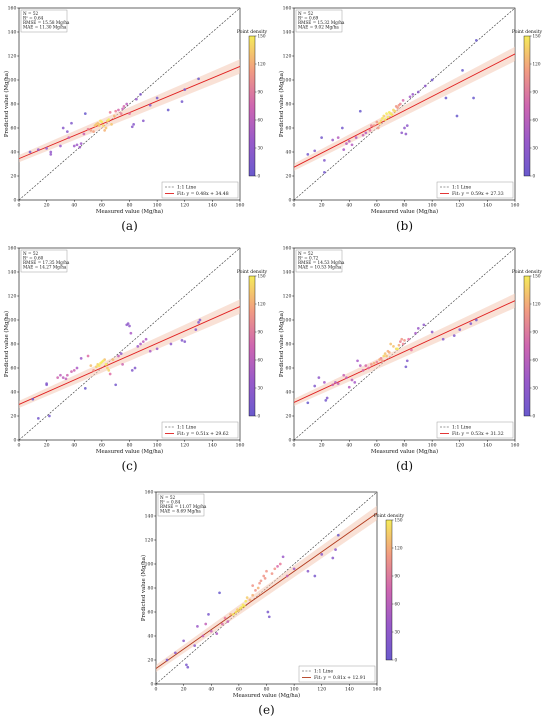  Describe the element at coordinates (478, 194) in the screenshot. I see `legend-label-fit: Fit: y = 0.59x + 27.33` at that location.